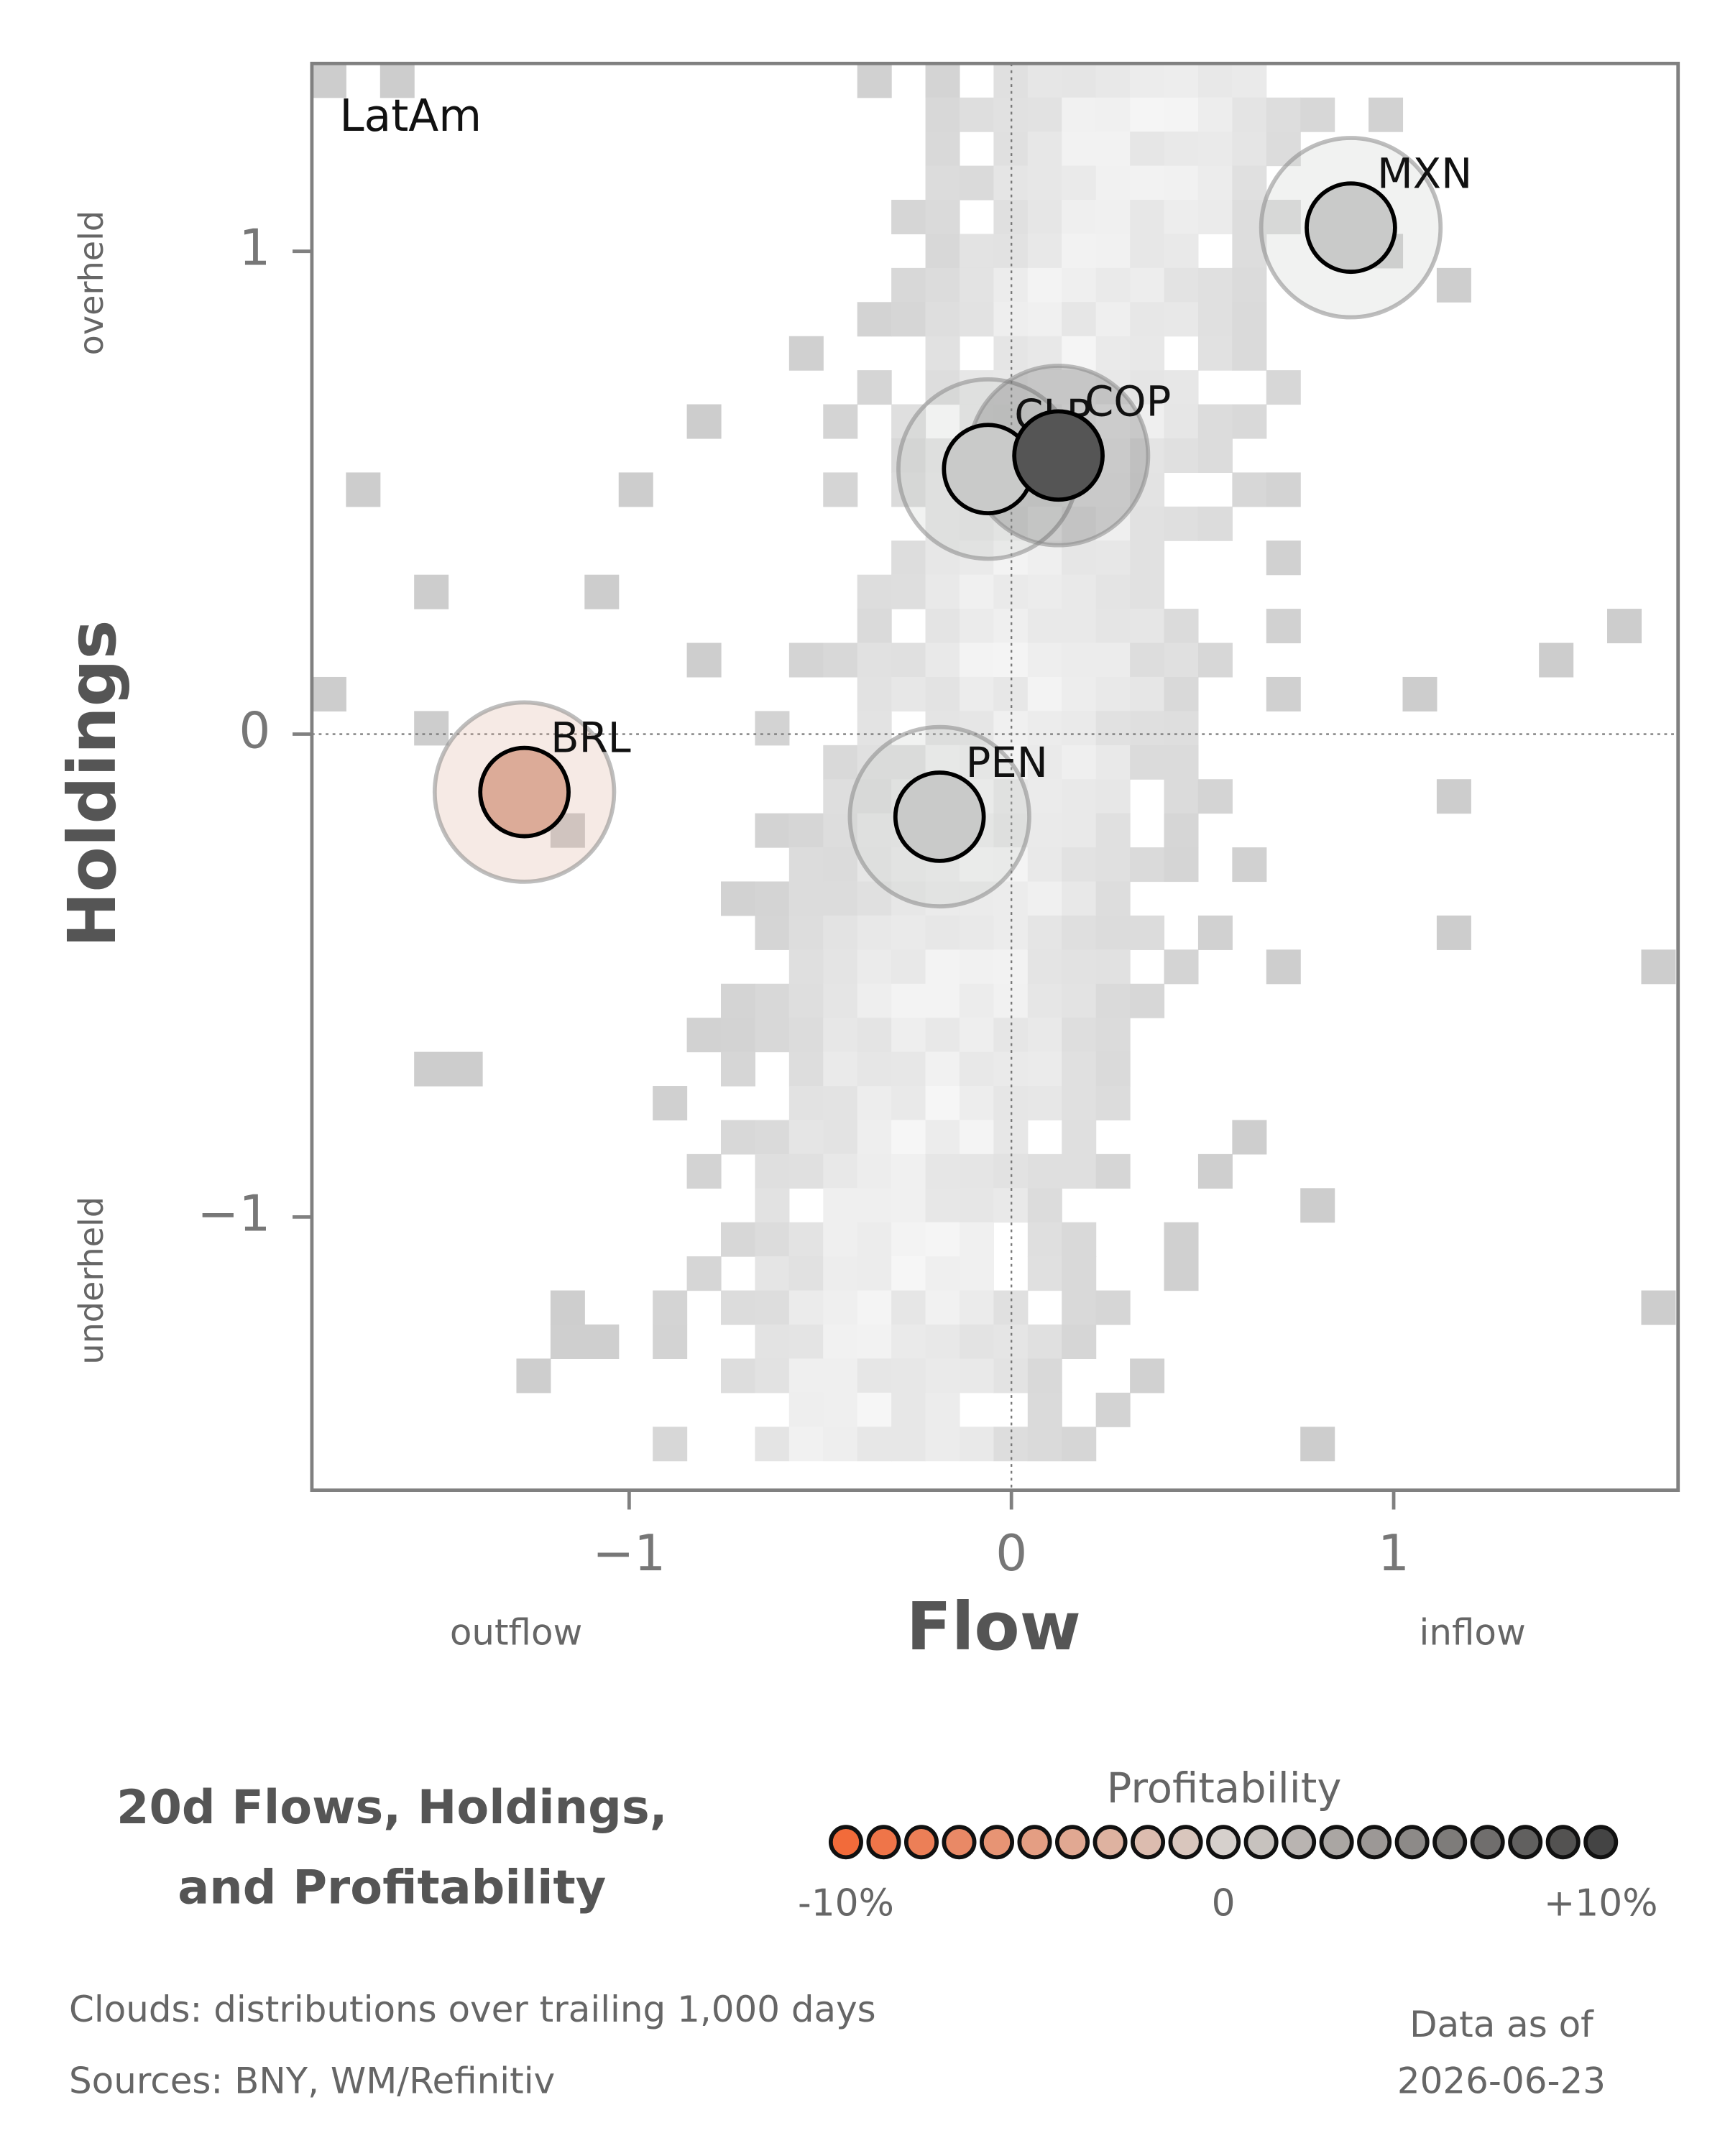 This screenshot has width=1725, height=2156. Describe the element at coordinates (1424, 173) in the screenshot. I see `point-label: MXN` at that location.